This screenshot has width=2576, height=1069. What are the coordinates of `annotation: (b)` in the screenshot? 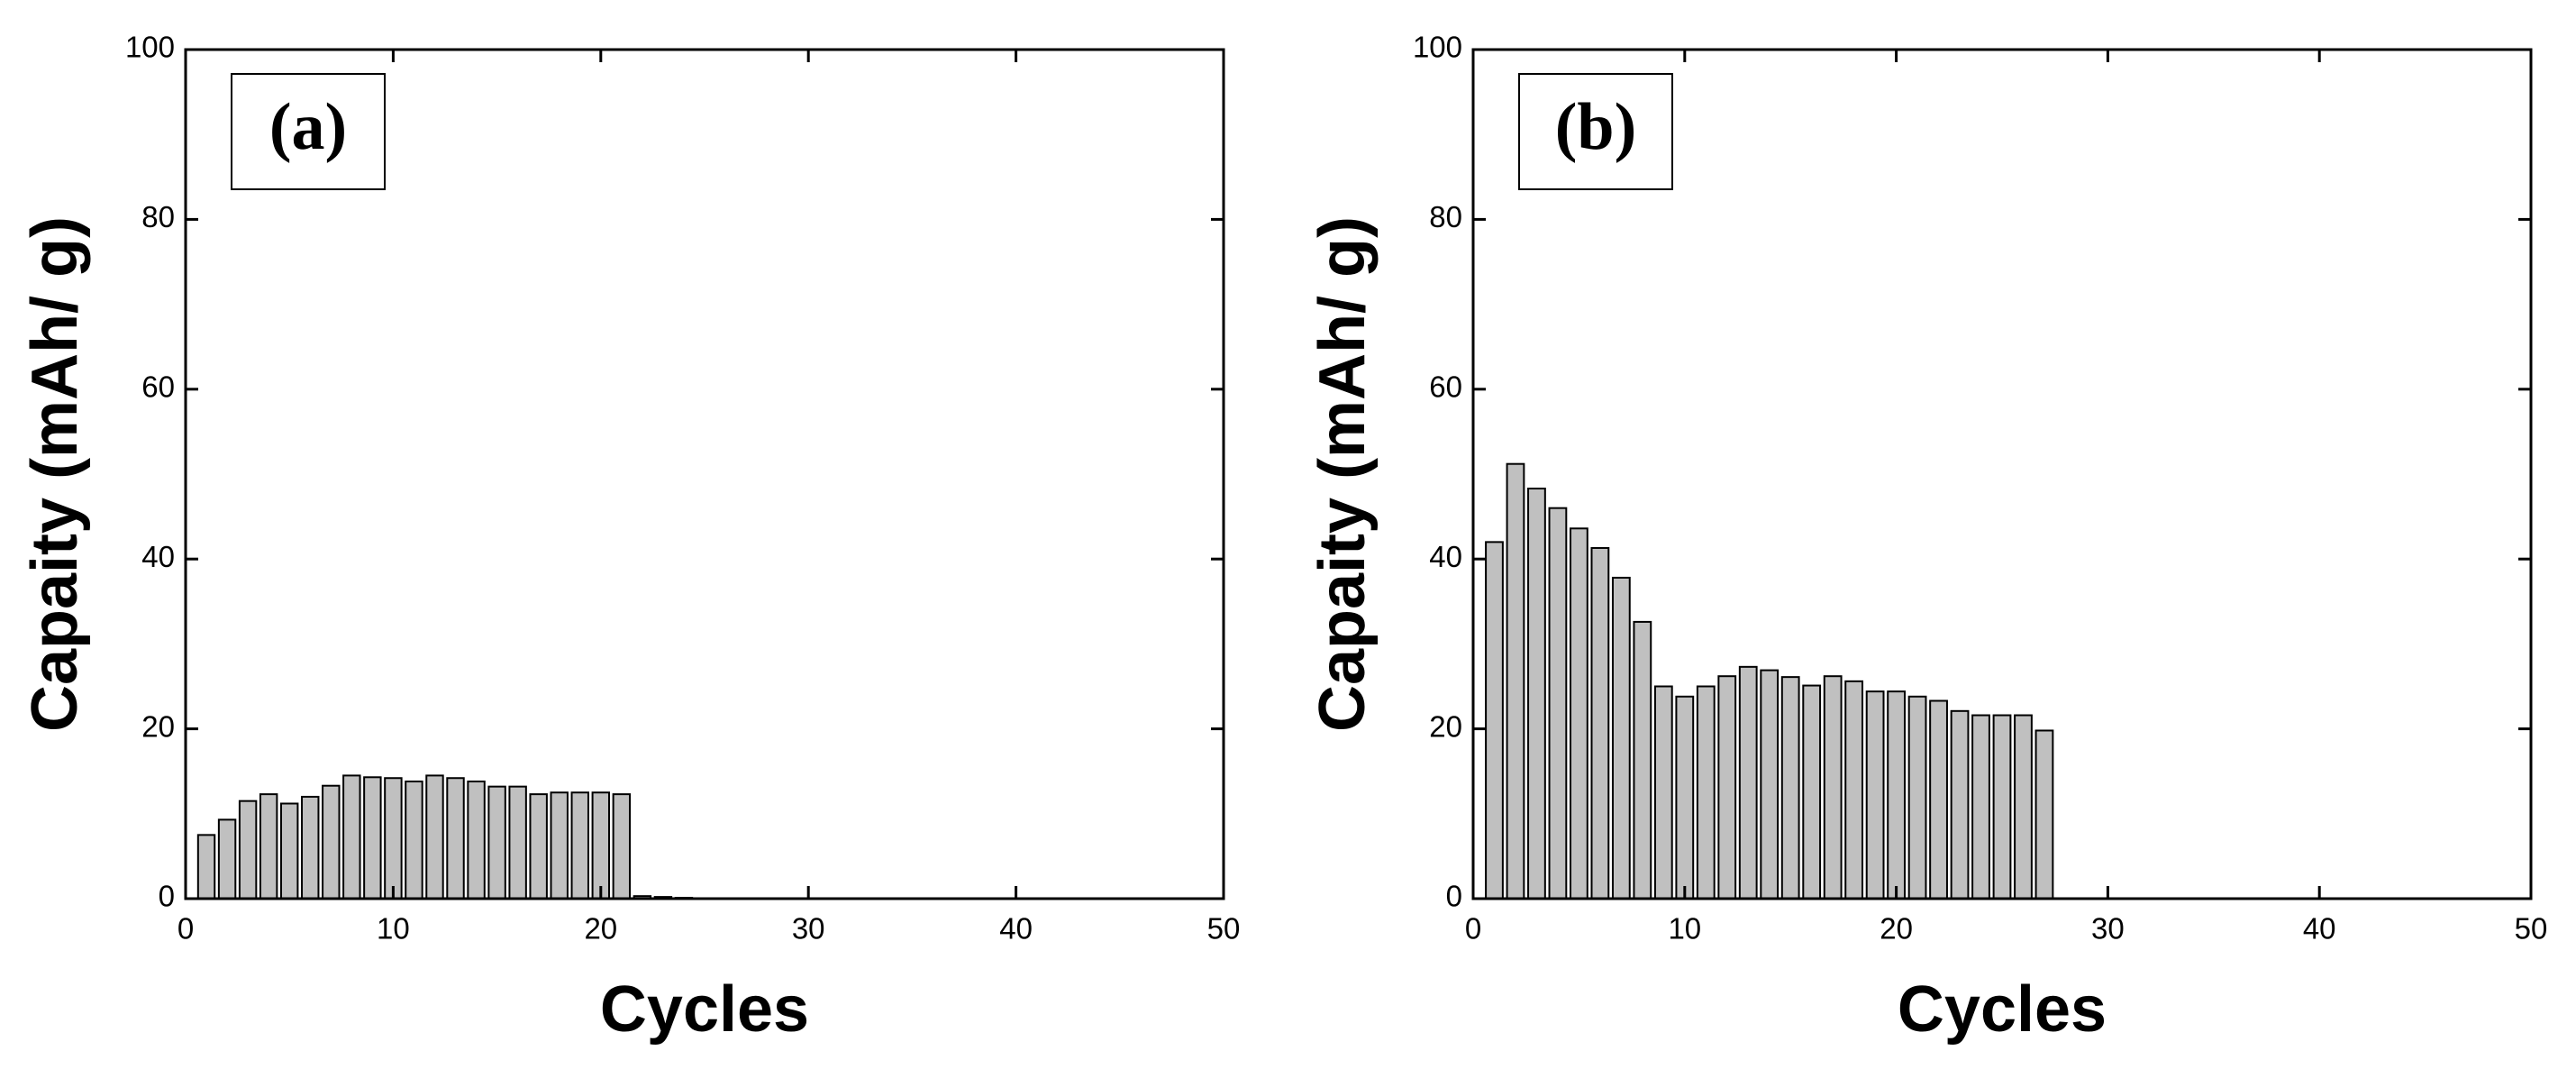 It's located at (1595, 127).